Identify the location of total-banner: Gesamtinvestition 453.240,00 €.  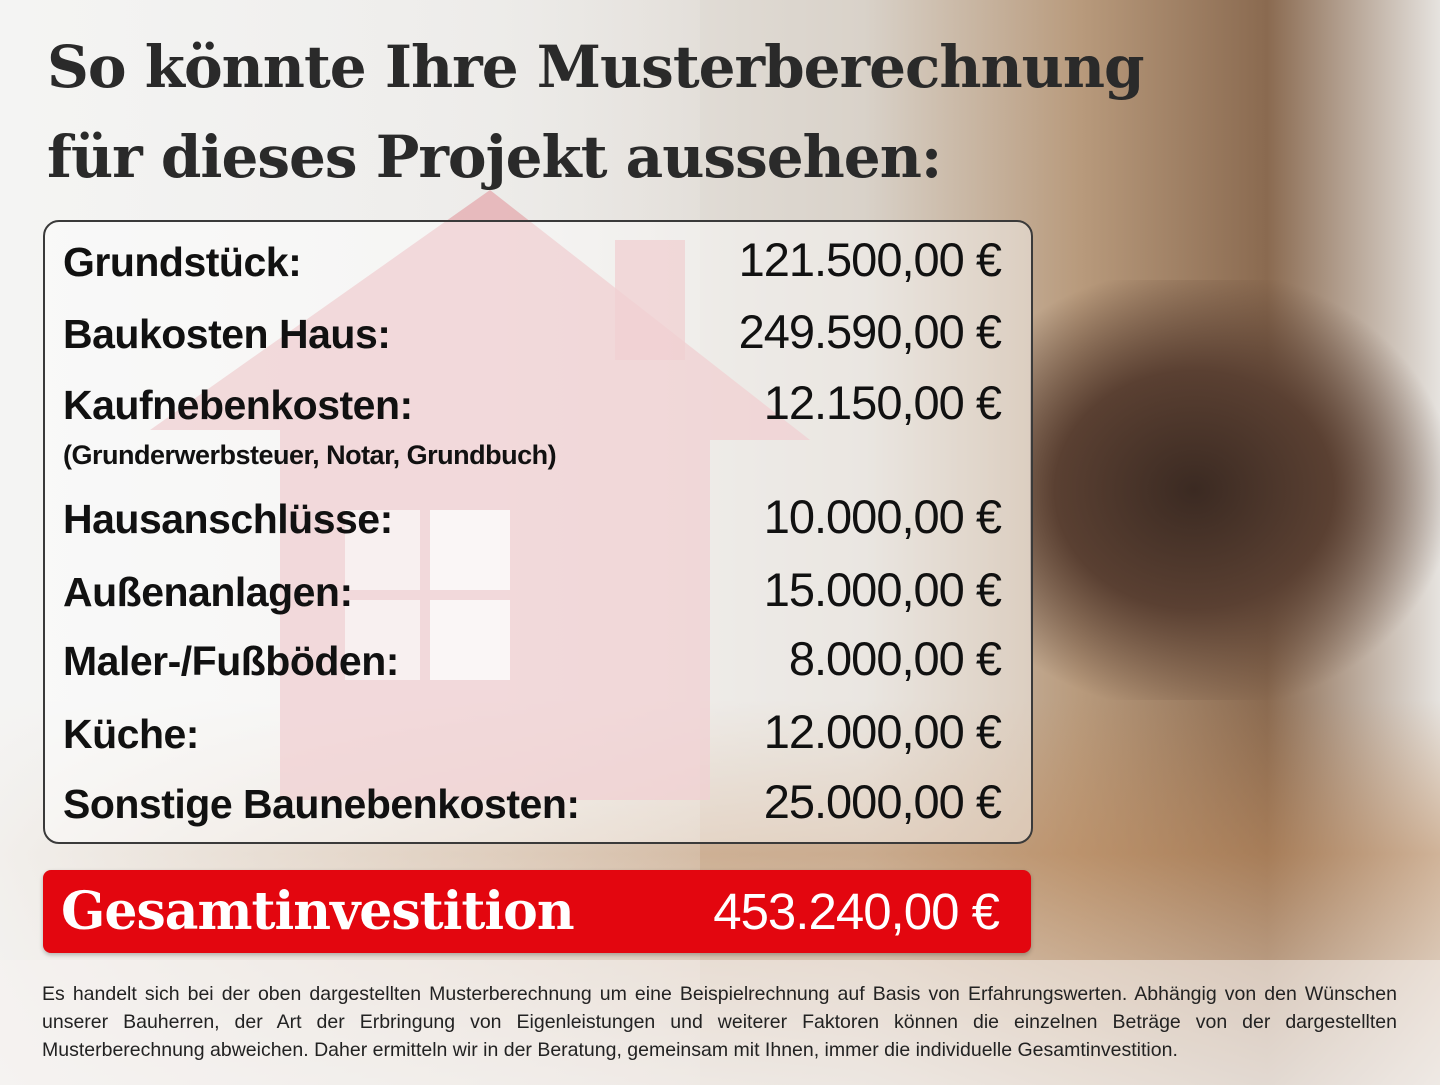
(537, 911).